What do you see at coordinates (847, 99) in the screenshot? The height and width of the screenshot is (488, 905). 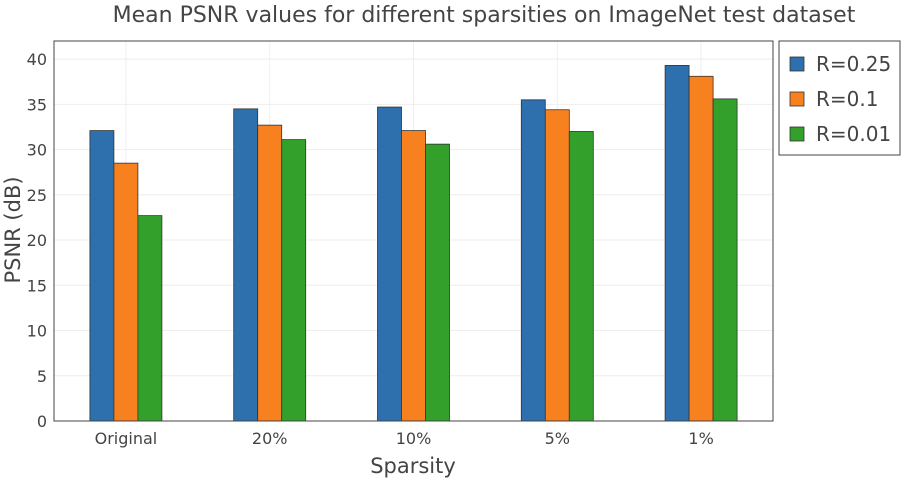 I see `legend-label: R=0.1` at bounding box center [847, 99].